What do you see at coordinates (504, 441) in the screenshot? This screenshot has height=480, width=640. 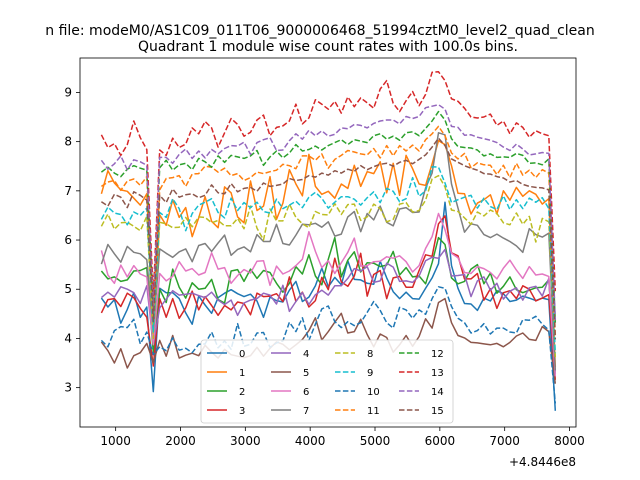 I see `x-tick-label: 7000` at bounding box center [504, 441].